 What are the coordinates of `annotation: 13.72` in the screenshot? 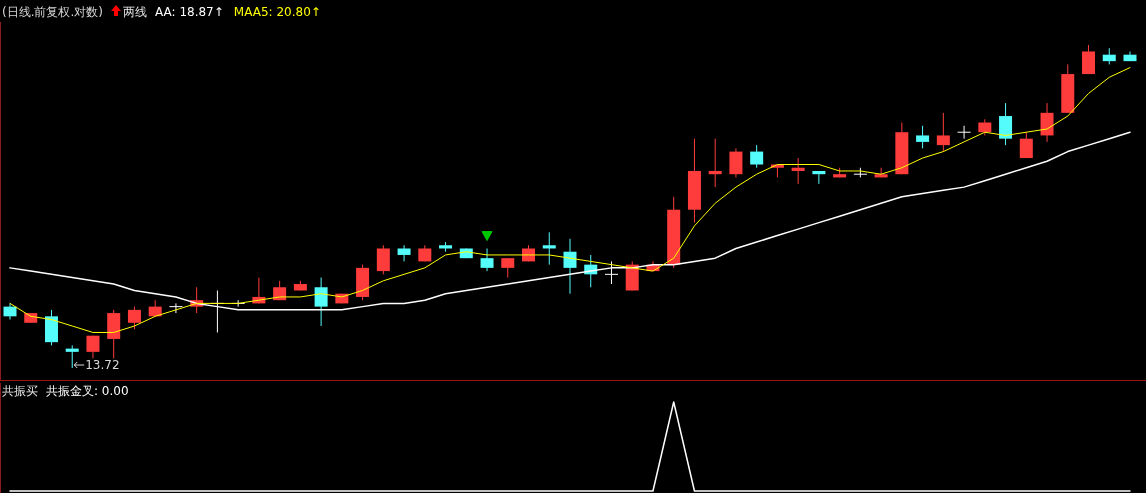 It's located at (102, 365).